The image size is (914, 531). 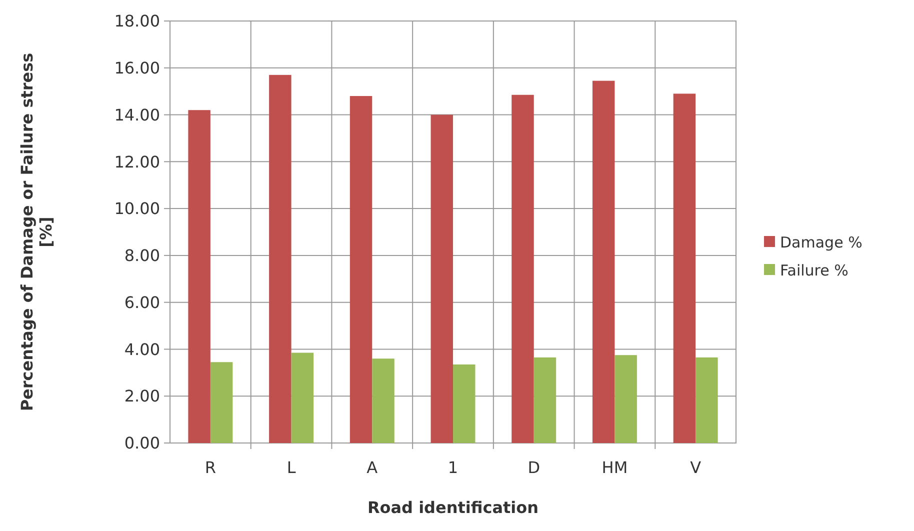 What do you see at coordinates (696, 467) in the screenshot?
I see `x-tick-label: V` at bounding box center [696, 467].